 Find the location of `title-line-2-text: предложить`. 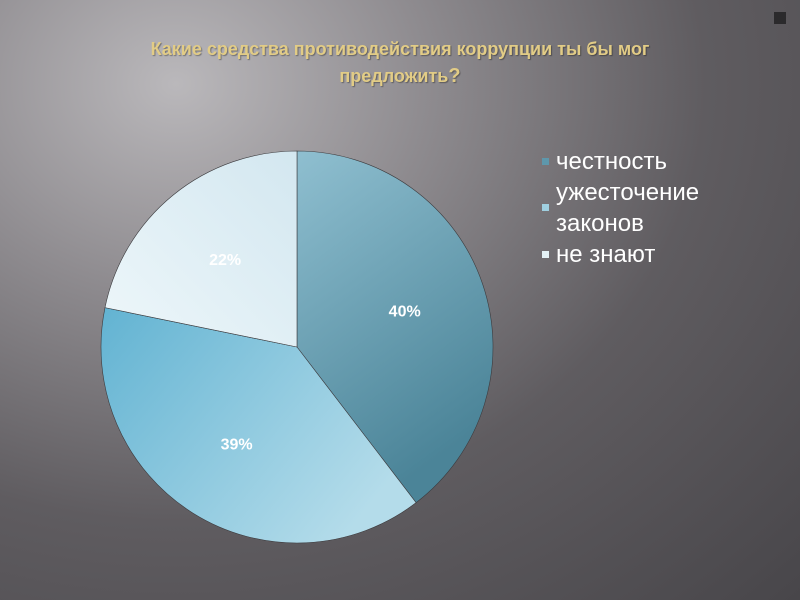

title-line-2-text: предложить is located at coordinates (394, 76).